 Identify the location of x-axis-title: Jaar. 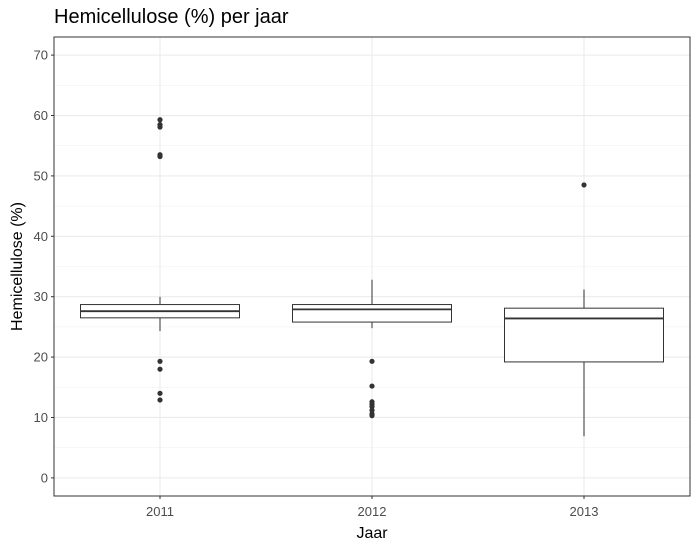
(372, 533).